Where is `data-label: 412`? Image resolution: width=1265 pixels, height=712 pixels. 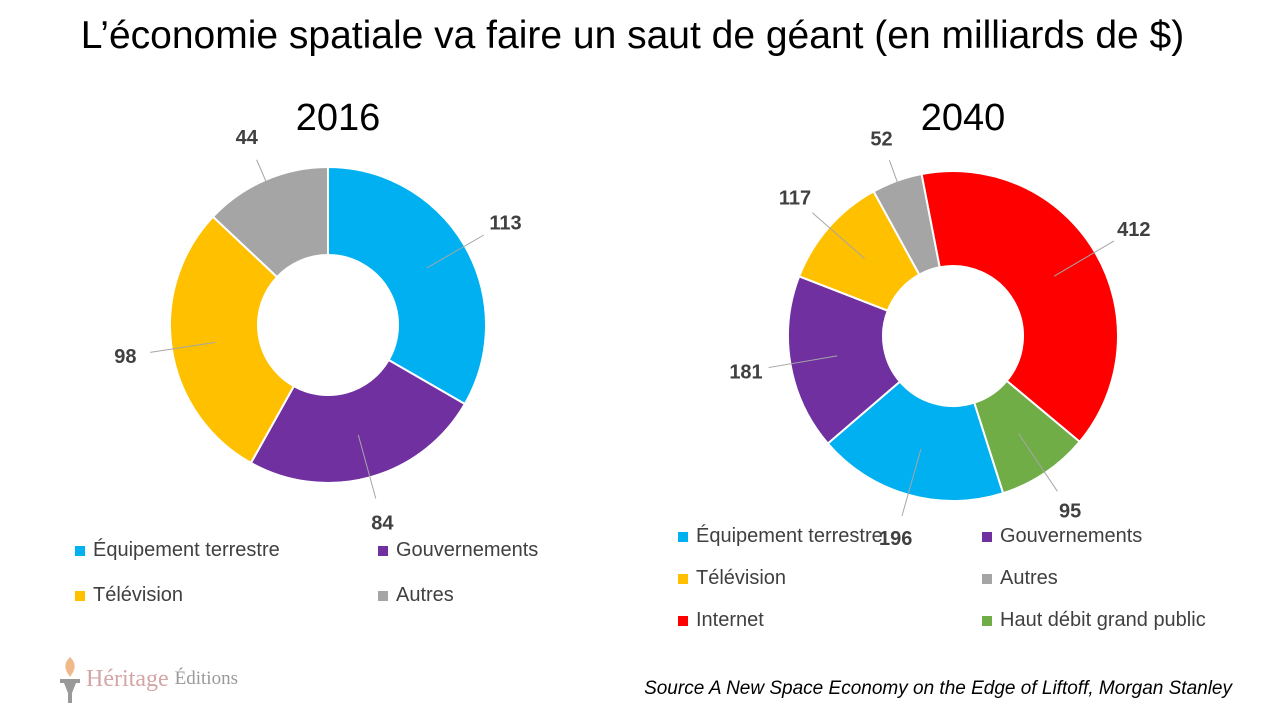
data-label: 412 is located at coordinates (1133, 230).